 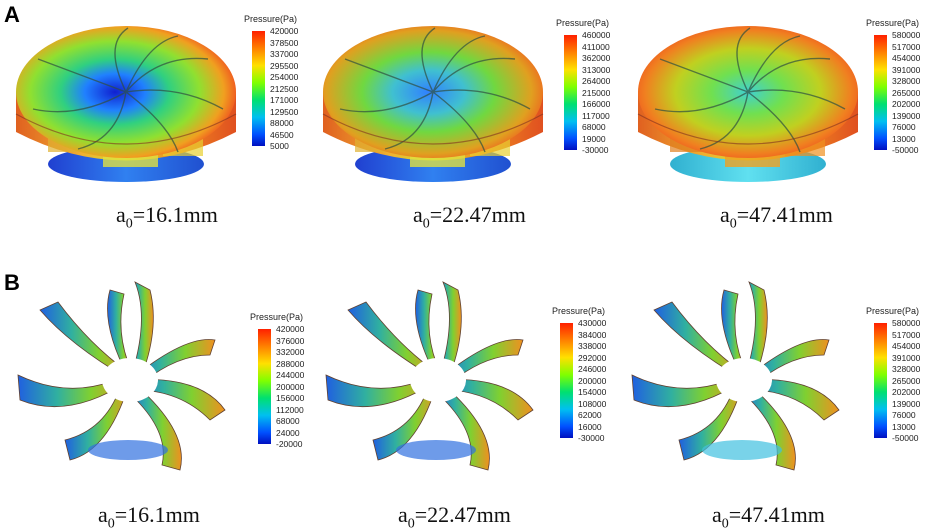 I want to click on panel-label-b: B, so click(x=12, y=282).